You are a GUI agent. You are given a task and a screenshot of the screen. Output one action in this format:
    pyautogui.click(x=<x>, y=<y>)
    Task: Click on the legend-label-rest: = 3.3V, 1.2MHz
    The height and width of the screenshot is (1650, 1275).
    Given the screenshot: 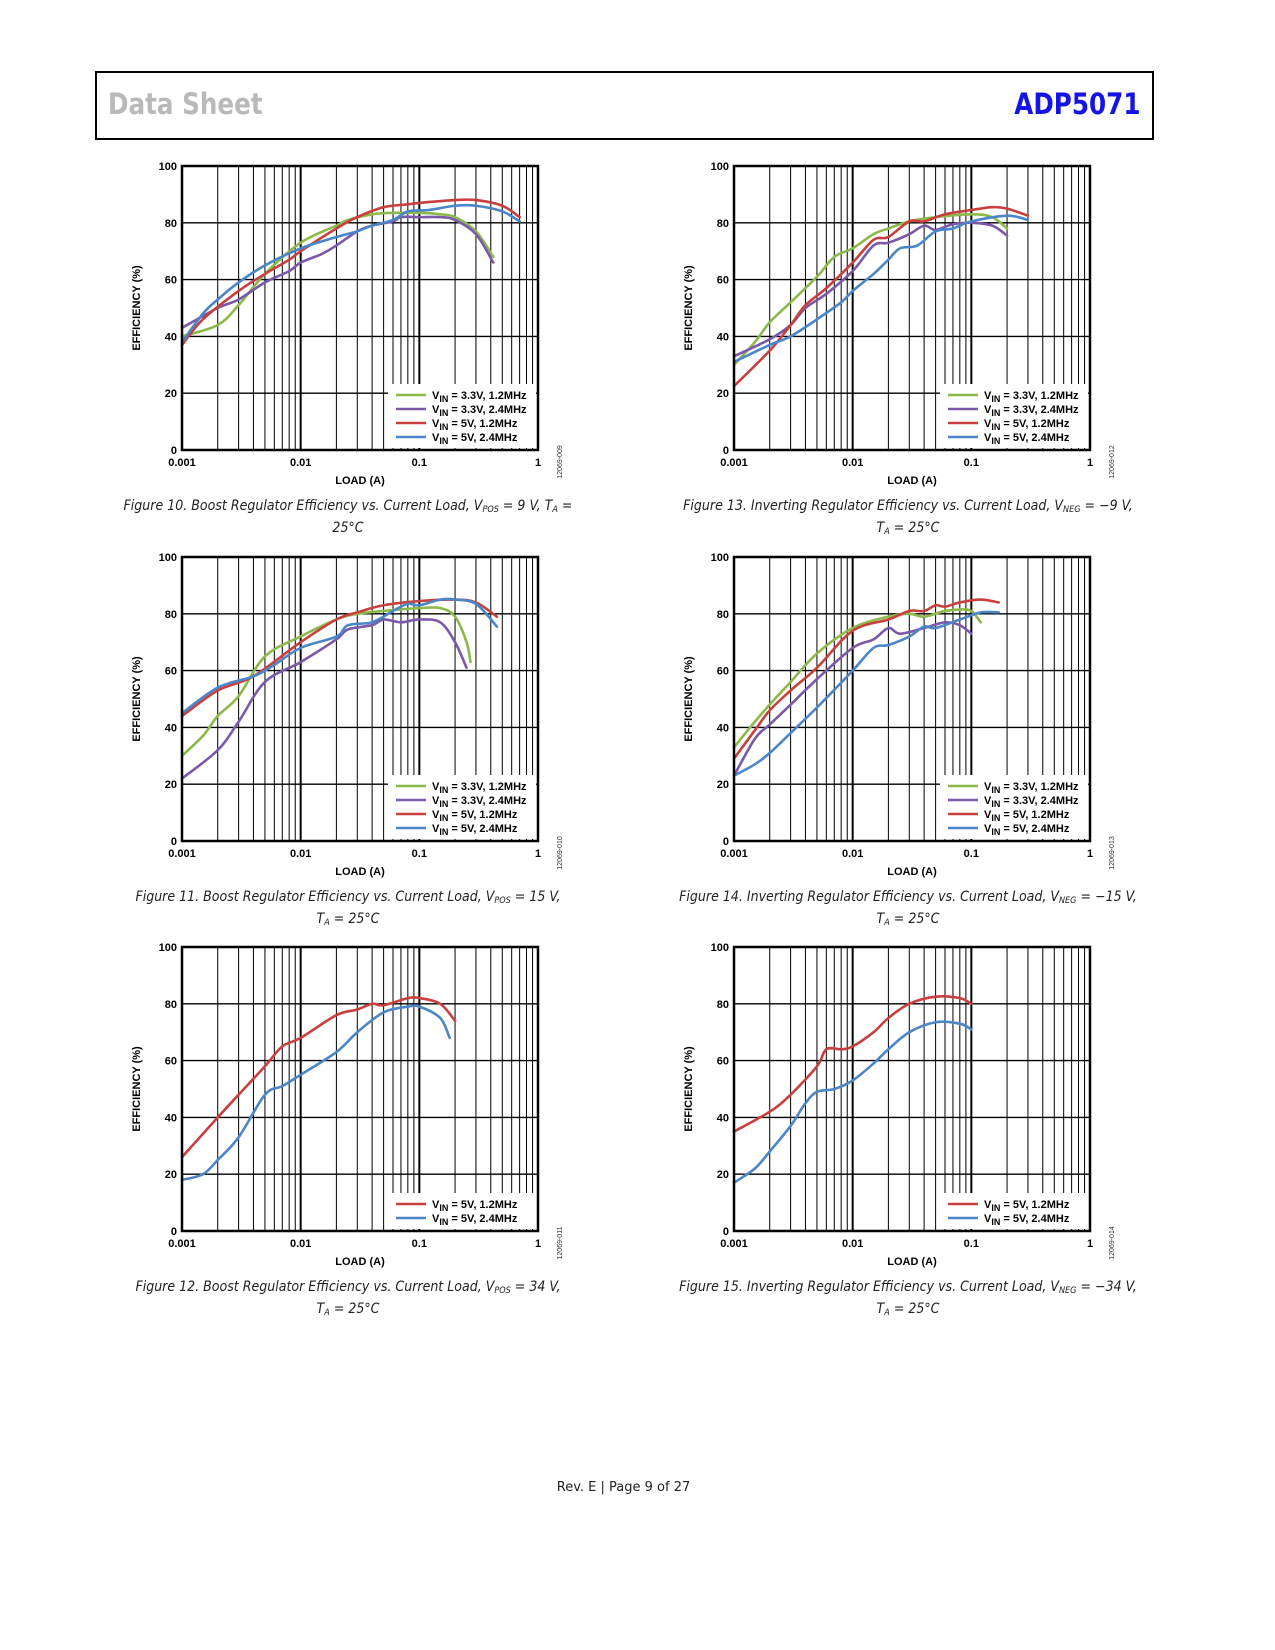 What is the action you would take?
    pyautogui.click(x=487, y=787)
    